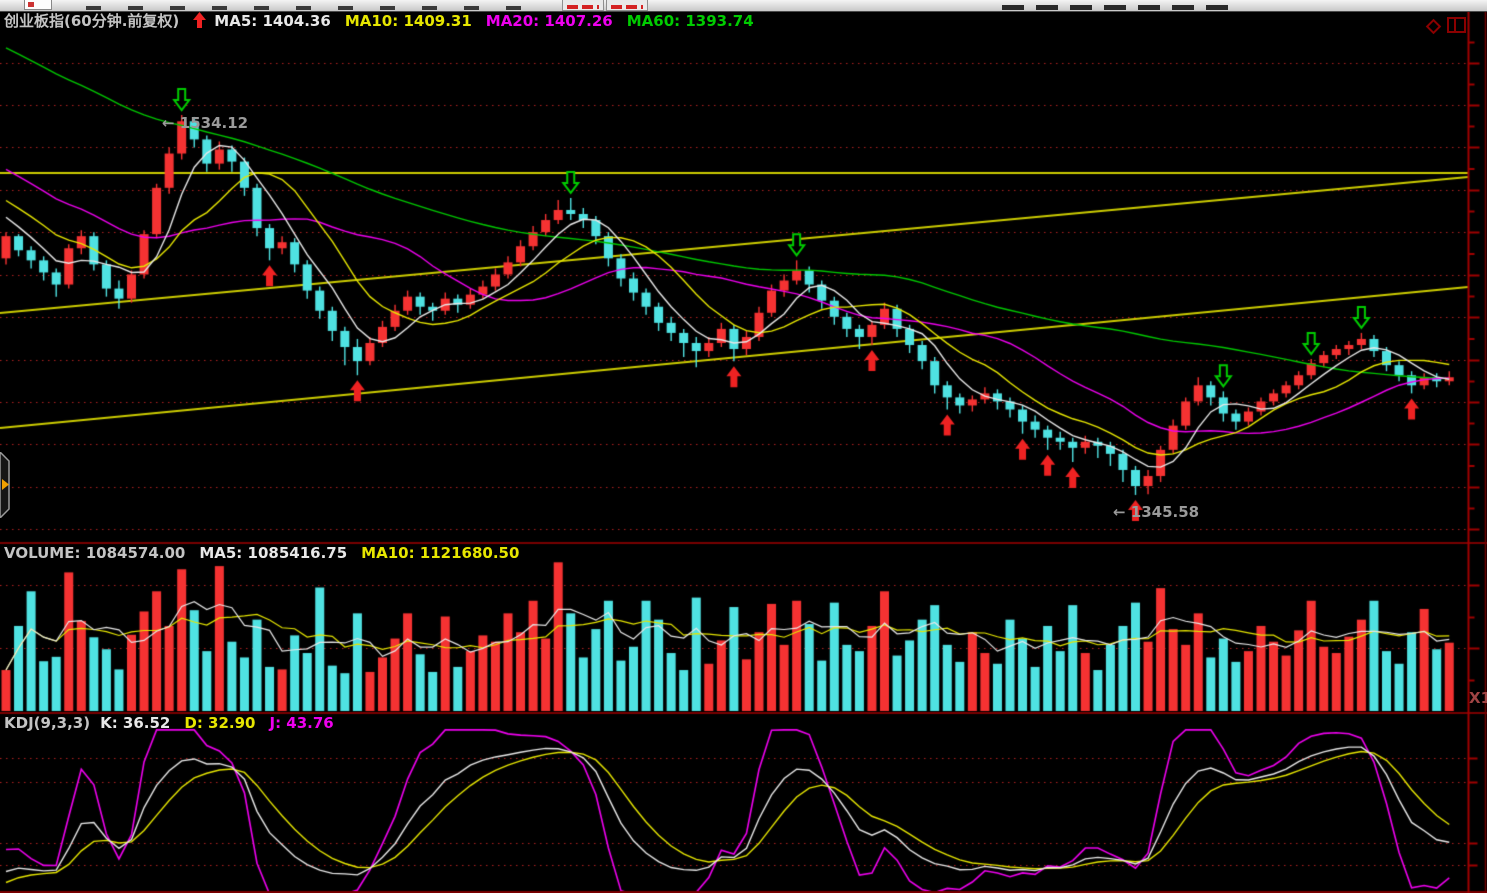 Image resolution: width=1487 pixels, height=893 pixels. I want to click on panel-expand-tab, so click(7, 486).